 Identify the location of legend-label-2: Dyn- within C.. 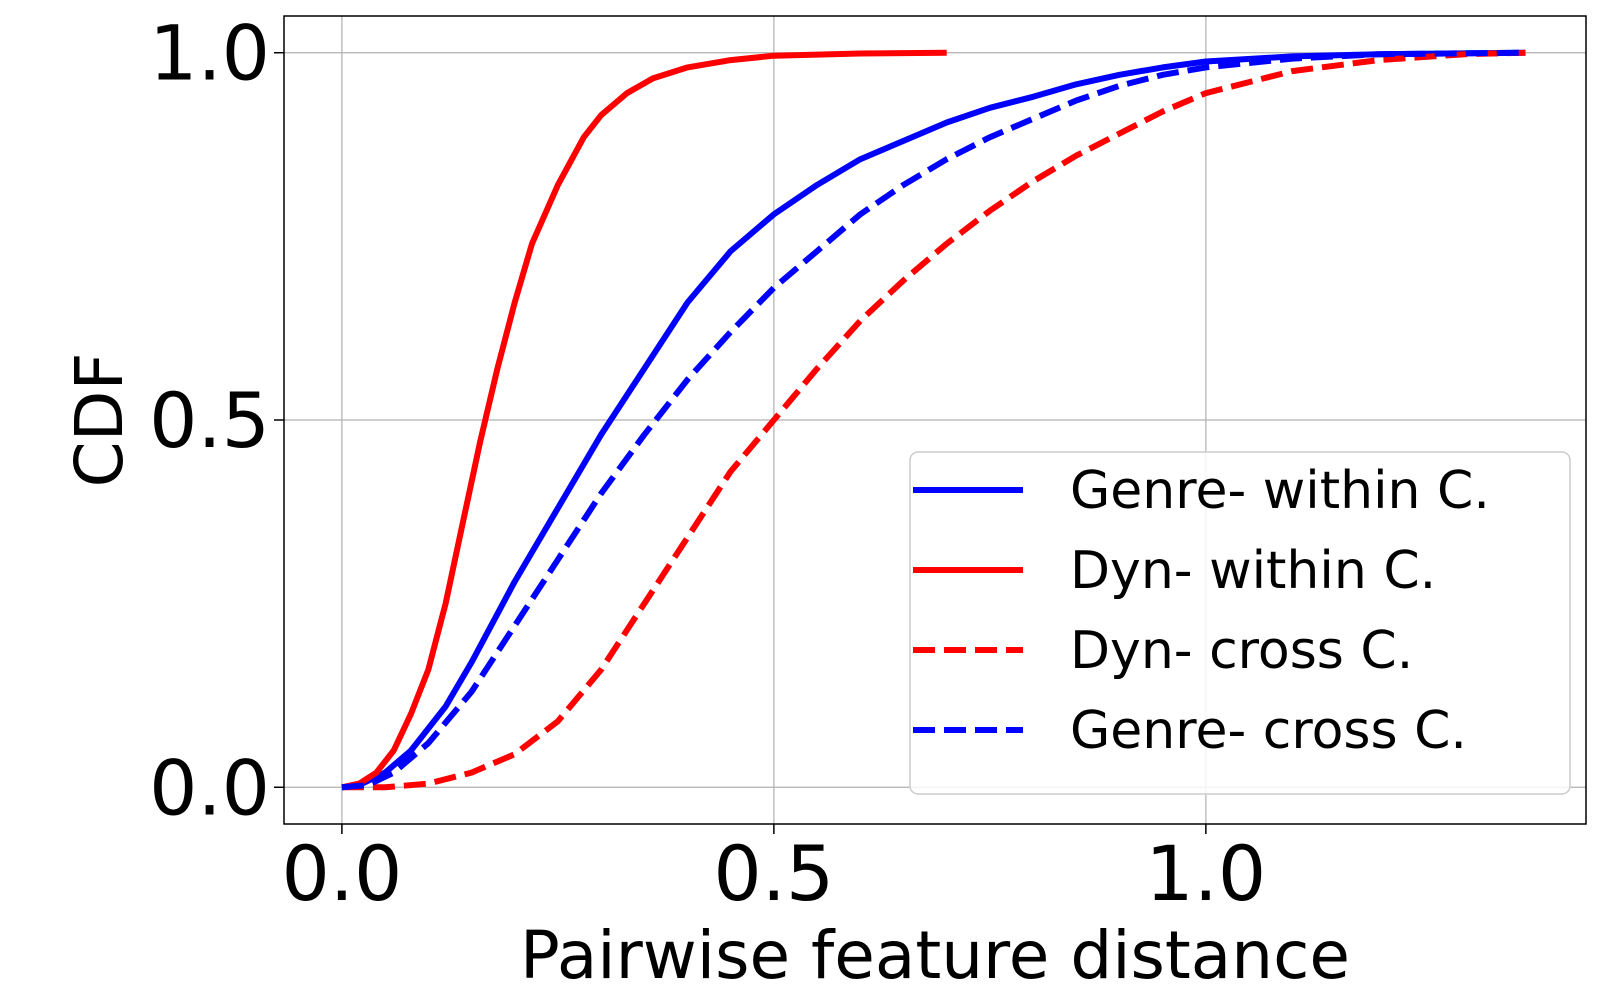
(1253, 571).